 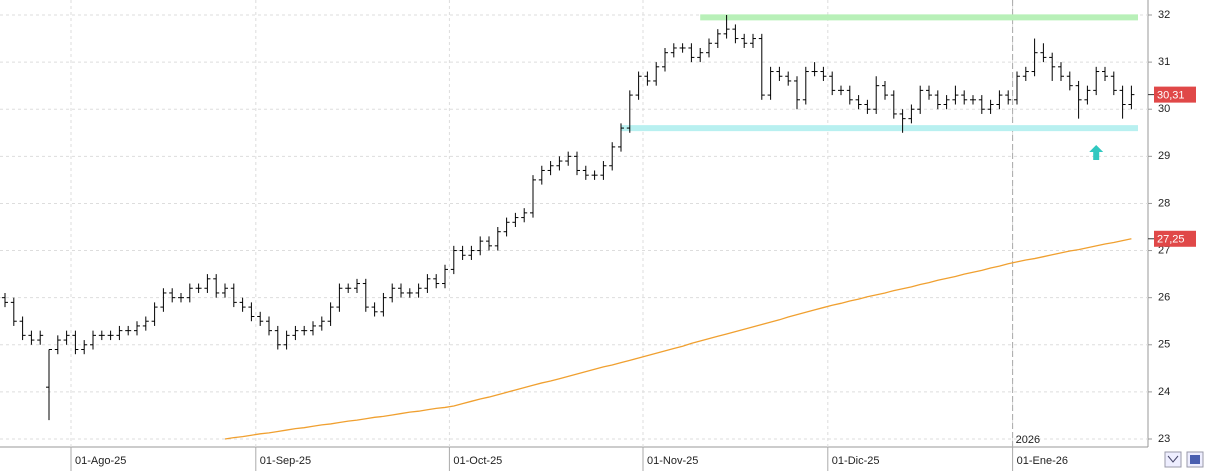 What do you see at coordinates (285, 461) in the screenshot?
I see `x-tick-label: 01-Sep-25` at bounding box center [285, 461].